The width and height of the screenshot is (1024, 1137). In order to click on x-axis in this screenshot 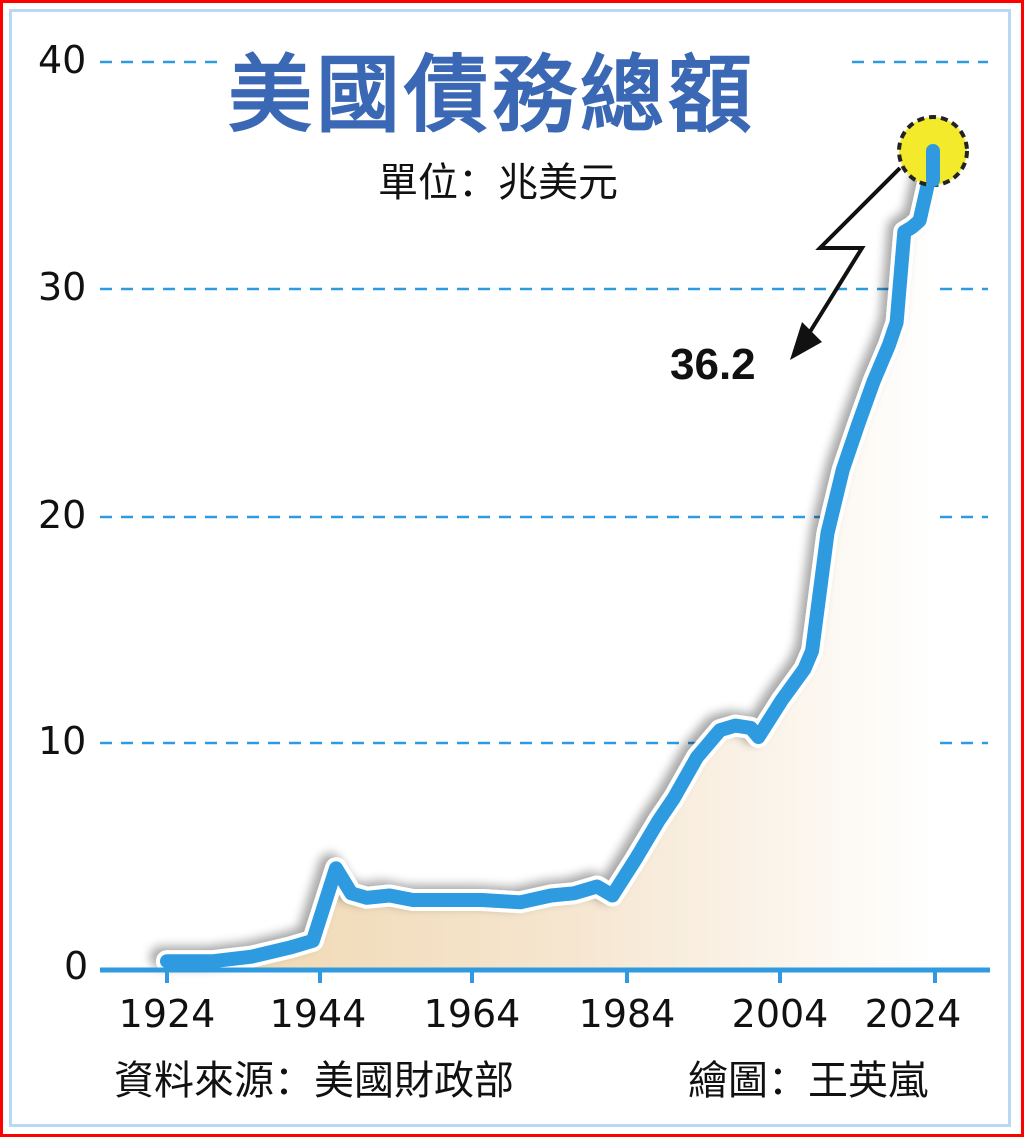, I will do `click(545, 975)`.